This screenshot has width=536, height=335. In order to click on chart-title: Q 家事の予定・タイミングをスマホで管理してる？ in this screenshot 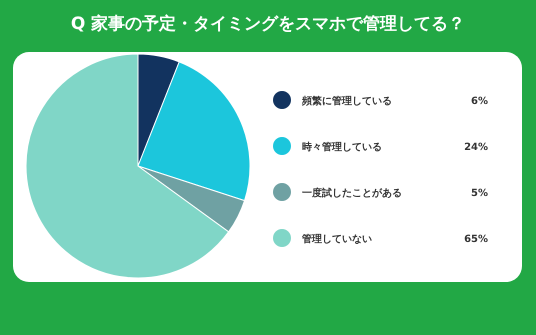, I will do `click(268, 24)`.